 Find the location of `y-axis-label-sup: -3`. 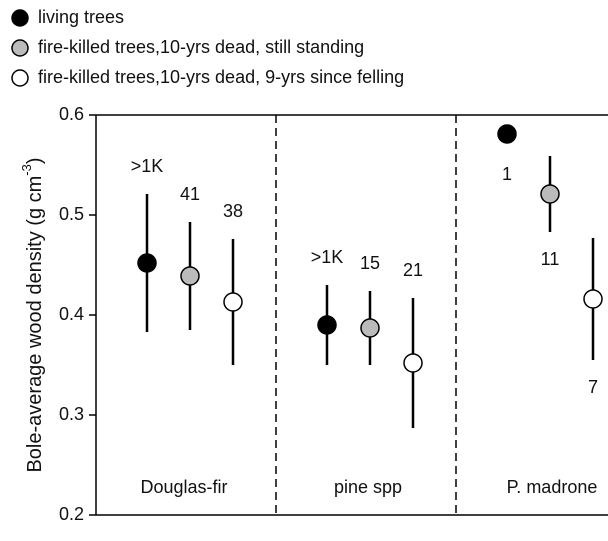

y-axis-label-sup: -3 is located at coordinates (26, 170).